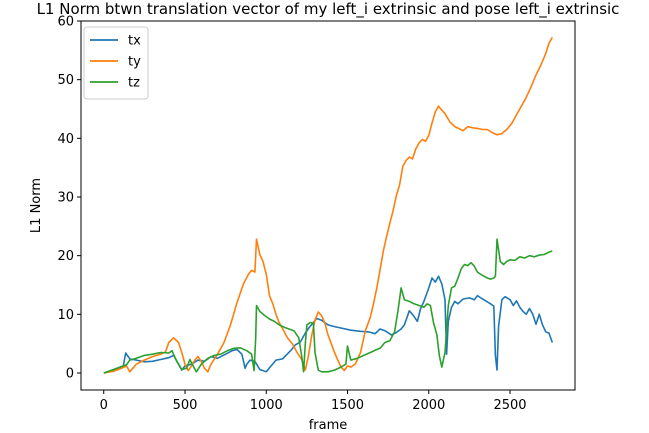  What do you see at coordinates (134, 41) in the screenshot?
I see `legend-label-tx: tx` at bounding box center [134, 41].